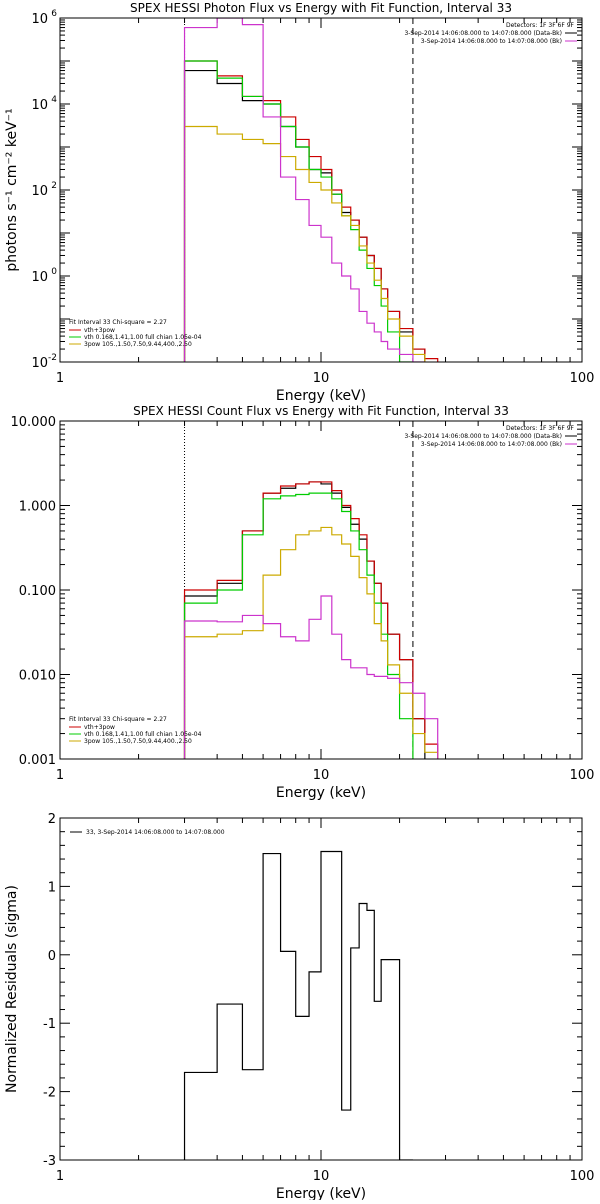  What do you see at coordinates (37, 676) in the screenshot?
I see `y-tick-label: 0.010` at bounding box center [37, 676].